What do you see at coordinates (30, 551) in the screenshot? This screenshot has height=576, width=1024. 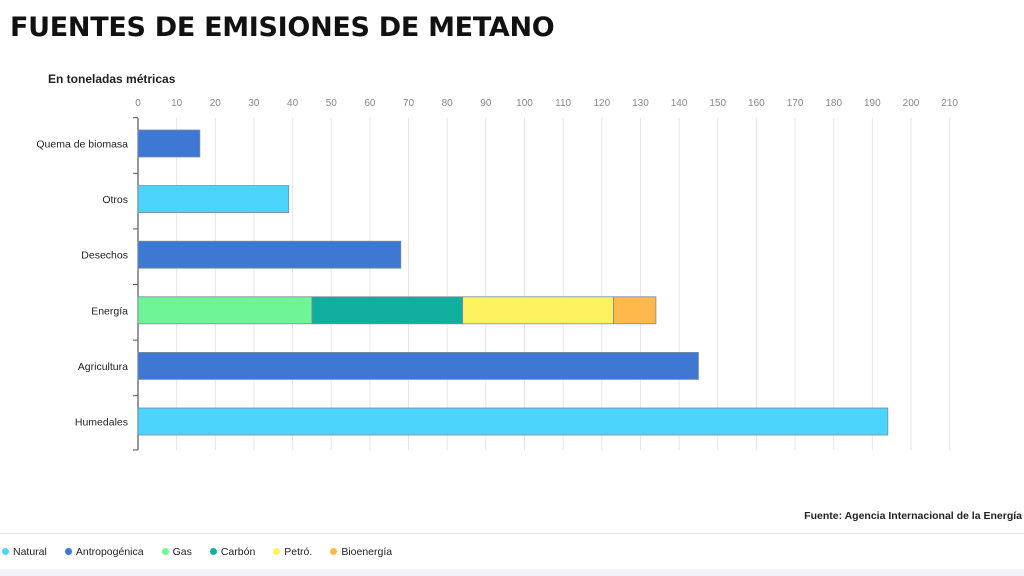 I see `legend-label: Natural` at bounding box center [30, 551].